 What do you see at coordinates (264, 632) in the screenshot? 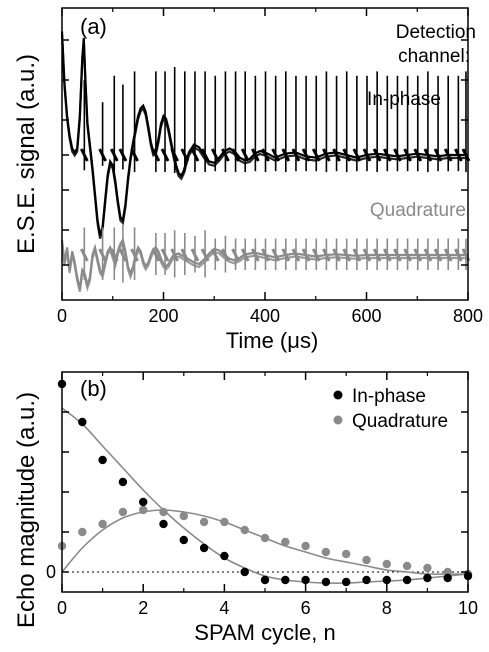
I see `panel-b-x-axis-label: SPAM cycle, n` at bounding box center [264, 632].